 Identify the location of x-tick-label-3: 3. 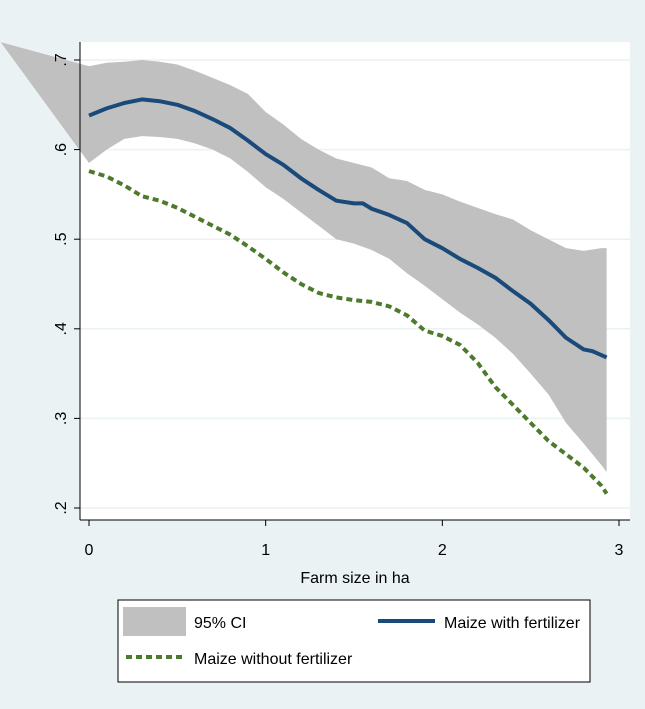
(619, 550).